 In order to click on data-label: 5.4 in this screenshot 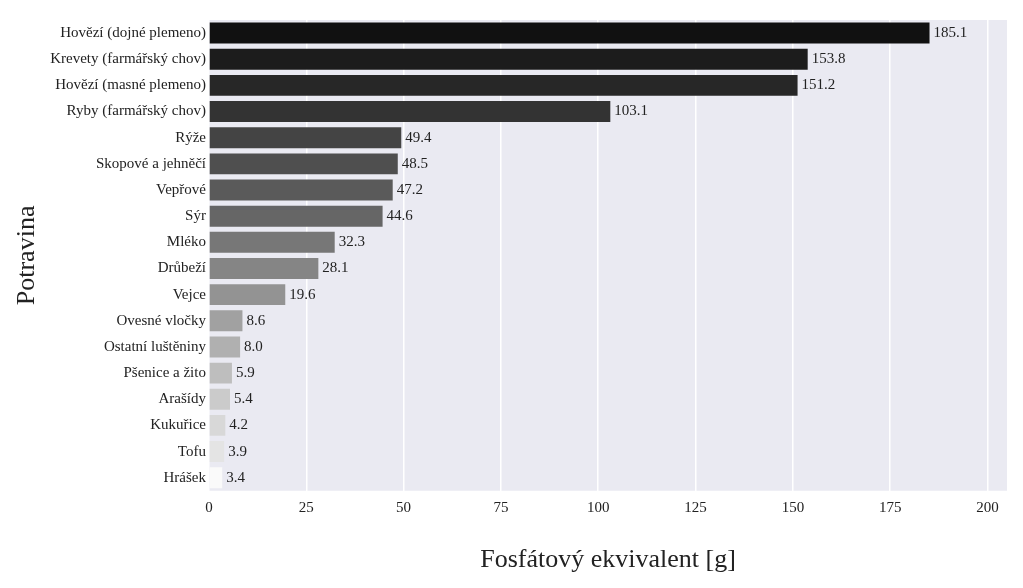, I will do `click(243, 398)`.